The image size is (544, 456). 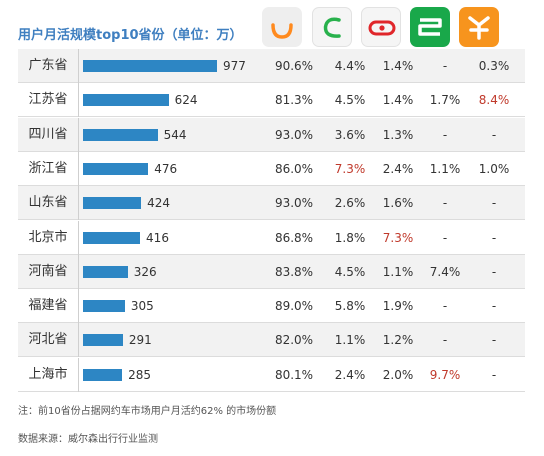 What do you see at coordinates (48, 237) in the screenshot?
I see `province-label: 北京市` at bounding box center [48, 237].